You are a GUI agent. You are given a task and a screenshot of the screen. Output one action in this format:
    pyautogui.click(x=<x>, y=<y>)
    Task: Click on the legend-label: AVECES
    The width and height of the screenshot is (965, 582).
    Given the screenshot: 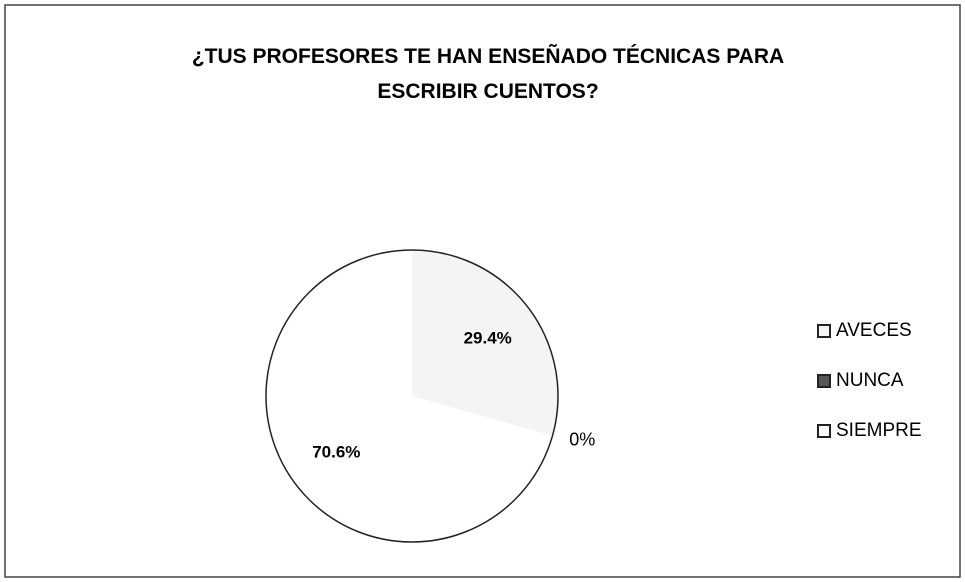 What is the action you would take?
    pyautogui.click(x=874, y=330)
    